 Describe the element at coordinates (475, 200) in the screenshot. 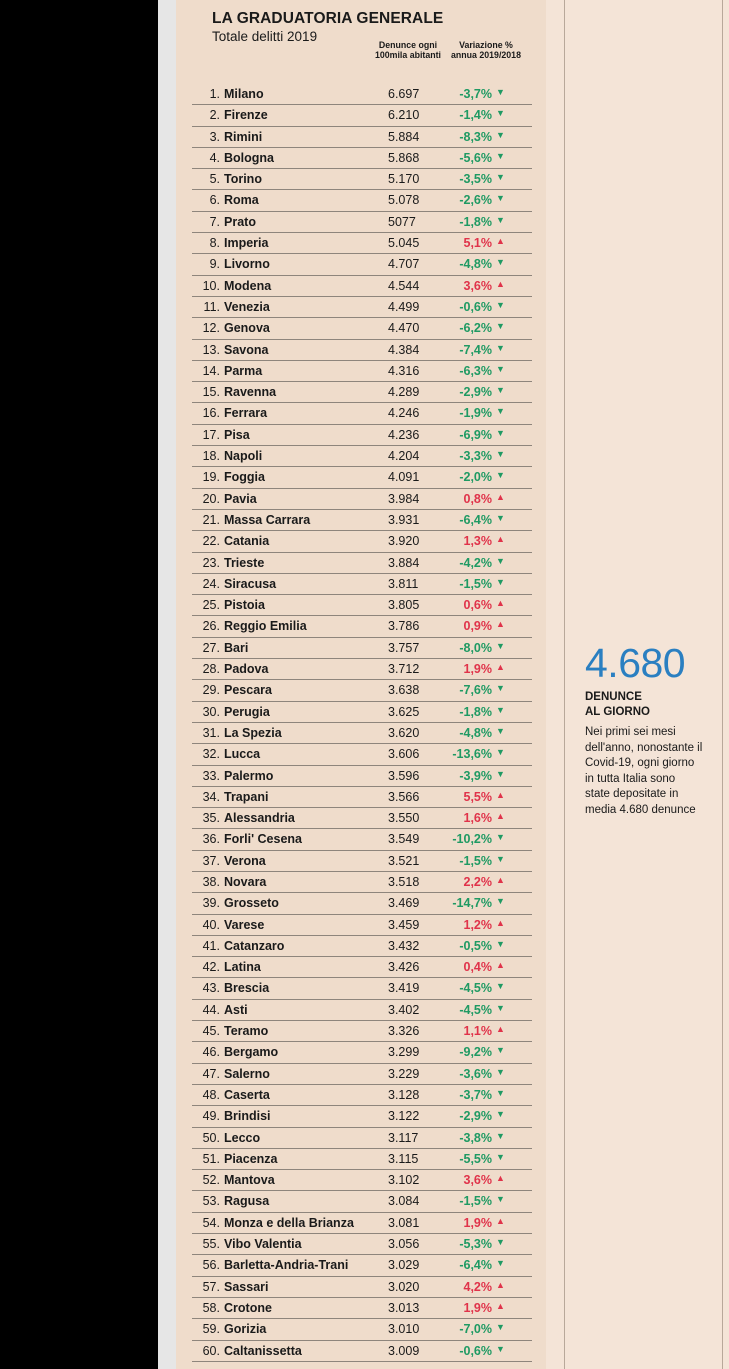

I see `annual-change: -2,6%` at that location.